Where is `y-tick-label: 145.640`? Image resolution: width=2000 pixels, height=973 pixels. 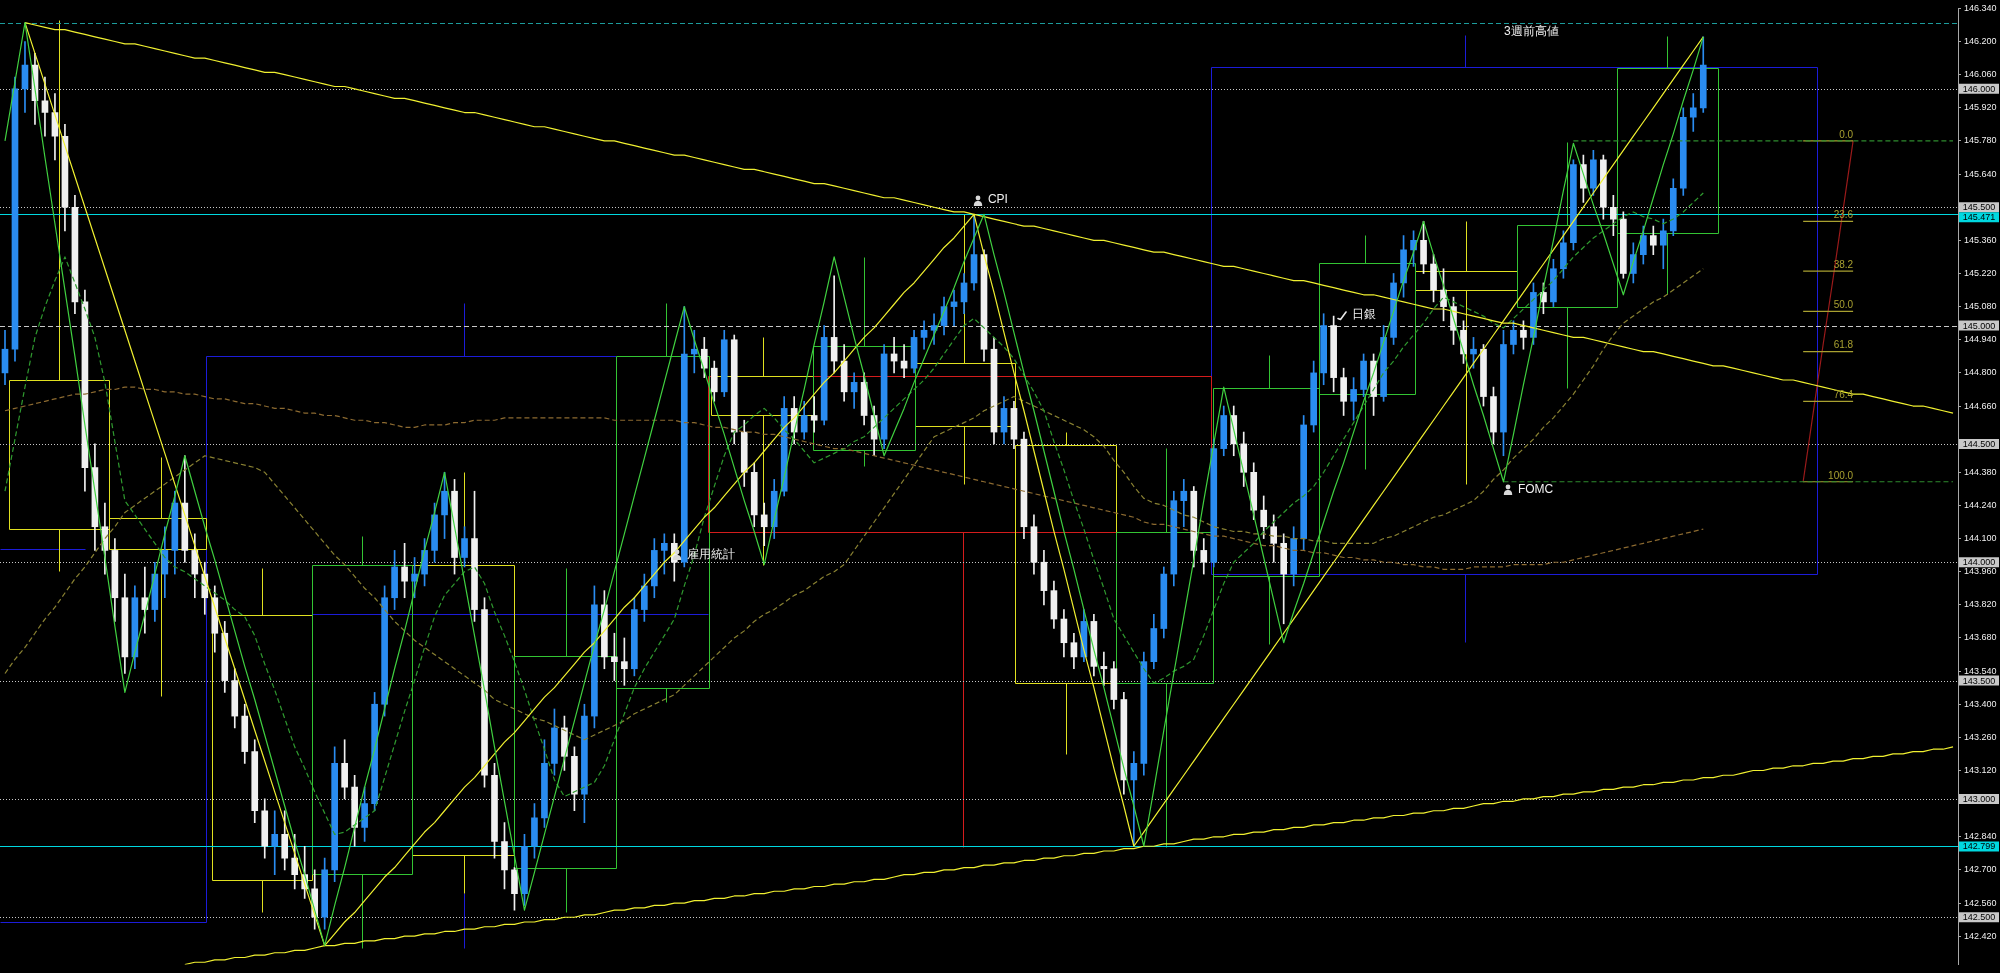 y-tick-label: 145.640 is located at coordinates (1980, 173).